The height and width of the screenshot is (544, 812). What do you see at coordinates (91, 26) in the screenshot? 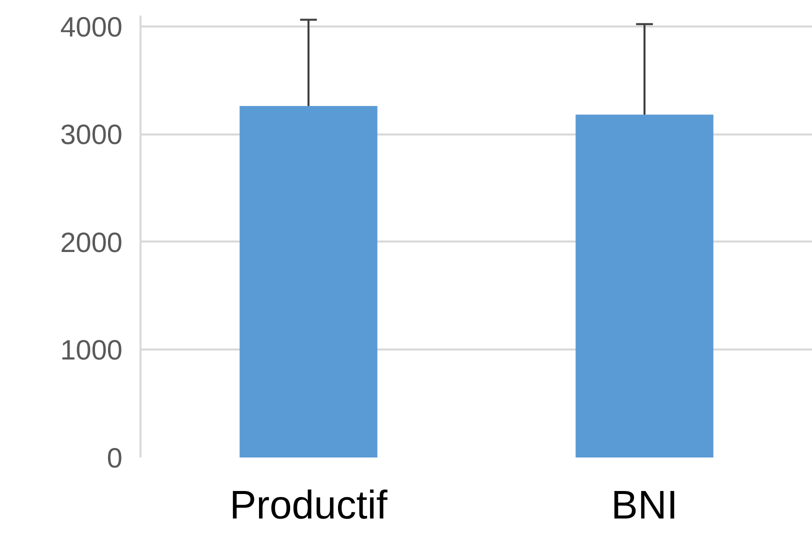
I see `y-tick-label: 4000` at bounding box center [91, 26].